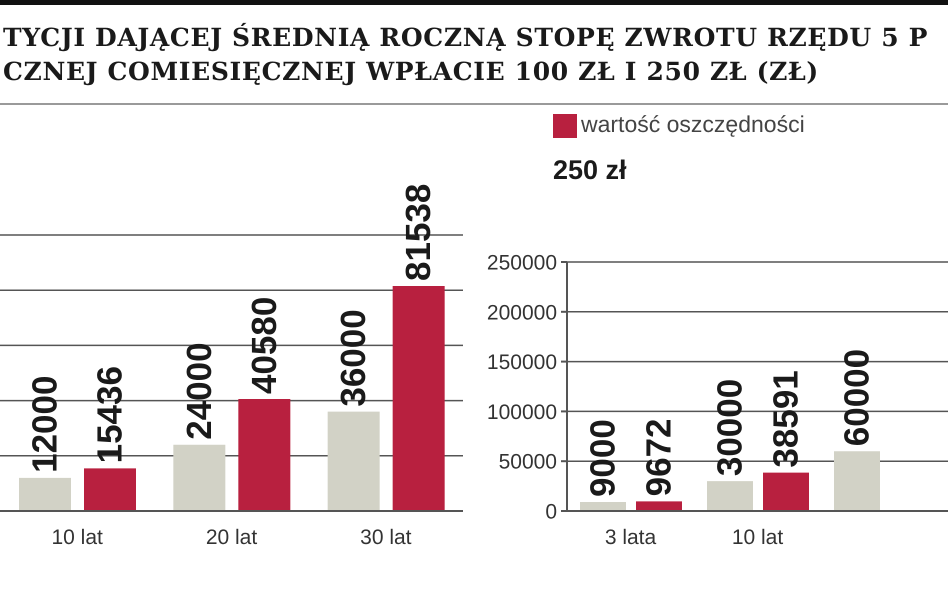  Describe the element at coordinates (466, 55) in the screenshot. I see `chart-title: TYCJI DAJĄCEJ ŚREDNIĄ ROCZNĄ STOPĘ ZWROTU RZĘDU 5 P CZNEJ COMIESIĘCZNEJ WPŁACIE 100 ZŁ I 250 ZŁ (ZŁ)` at that location.